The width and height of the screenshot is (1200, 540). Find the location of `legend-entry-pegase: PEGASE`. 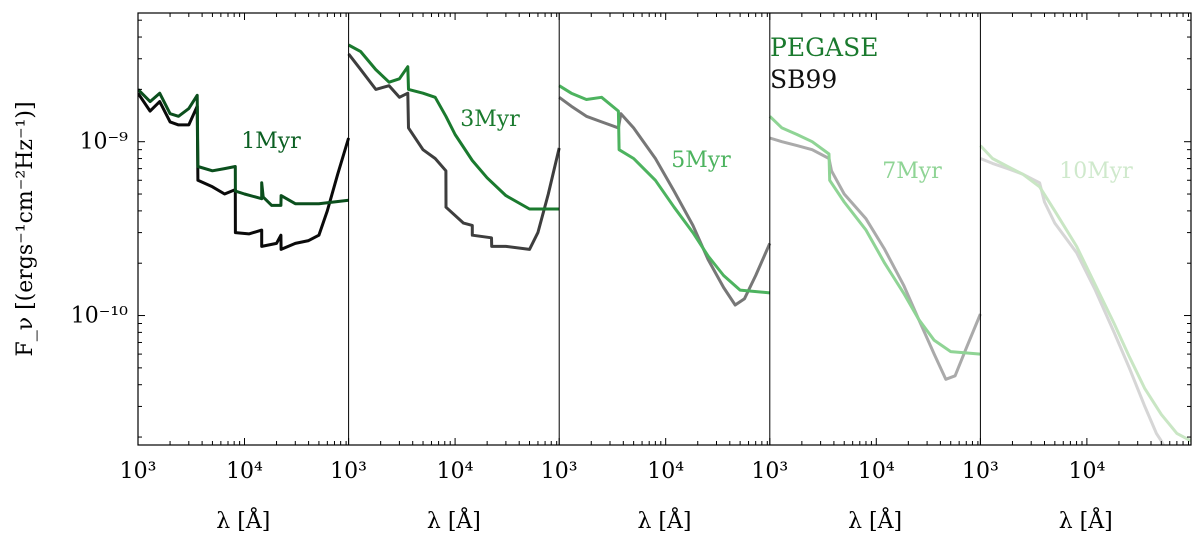

legend-entry-pegase: PEGASE is located at coordinates (824, 47).